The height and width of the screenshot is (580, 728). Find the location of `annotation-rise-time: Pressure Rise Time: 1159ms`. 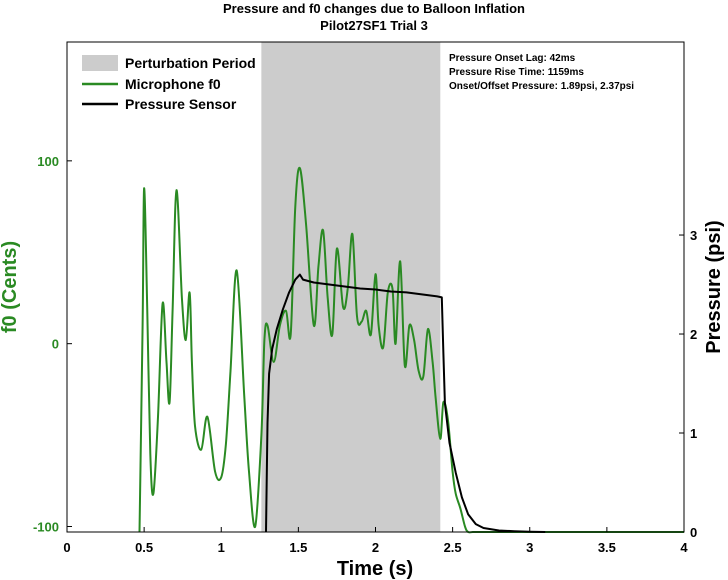

annotation-rise-time: Pressure Rise Time: 1159ms is located at coordinates (516, 72).